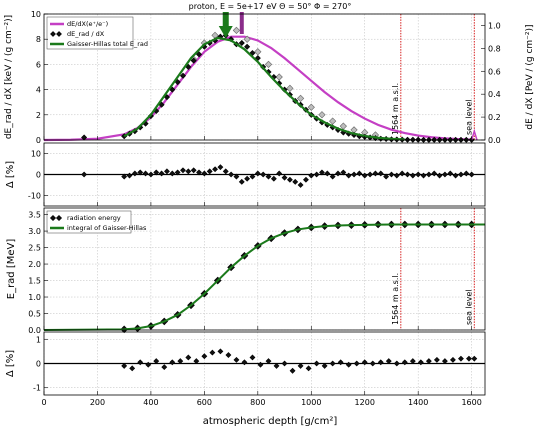  What do you see at coordinates (494, 140) in the screenshot?
I see `tick-label-right: 0.0` at bounding box center [494, 140].